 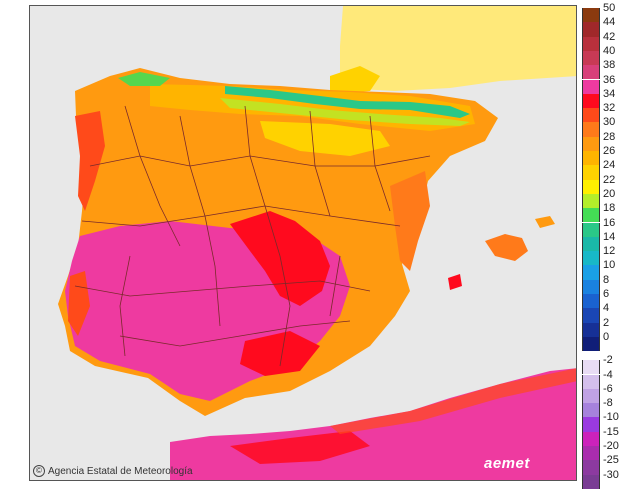 I want to click on legend-label: 30, so click(x=609, y=122).